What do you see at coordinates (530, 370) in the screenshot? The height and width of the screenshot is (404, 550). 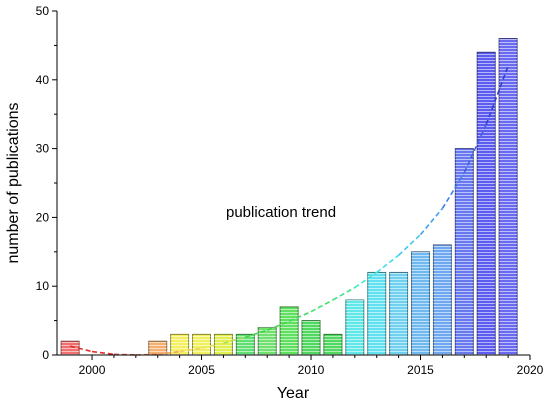 I see `x-tick-label: 2020` at bounding box center [530, 370].